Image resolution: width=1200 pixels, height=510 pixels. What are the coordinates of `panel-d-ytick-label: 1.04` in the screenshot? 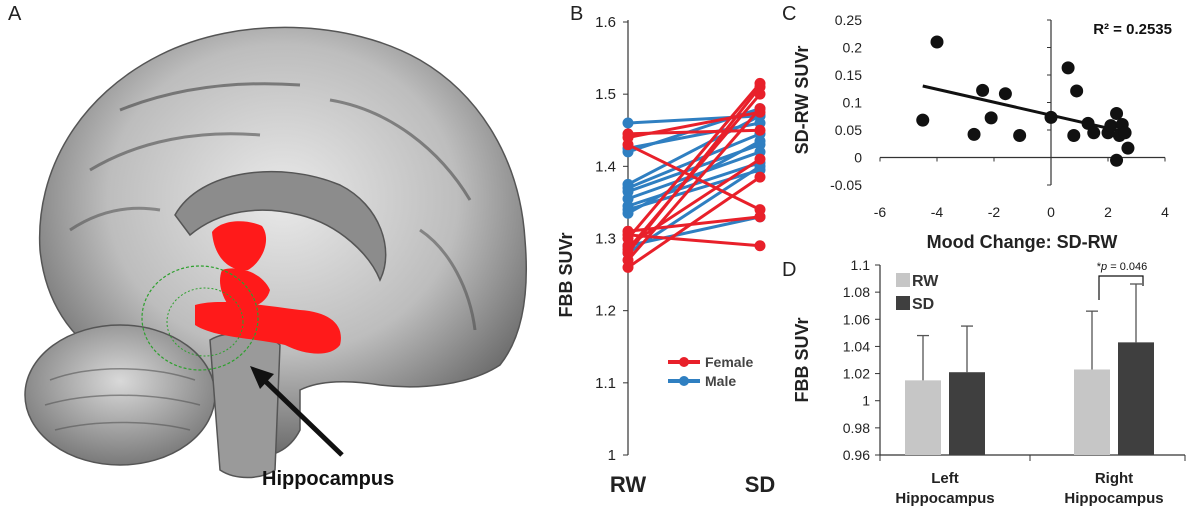 It's located at (856, 346).